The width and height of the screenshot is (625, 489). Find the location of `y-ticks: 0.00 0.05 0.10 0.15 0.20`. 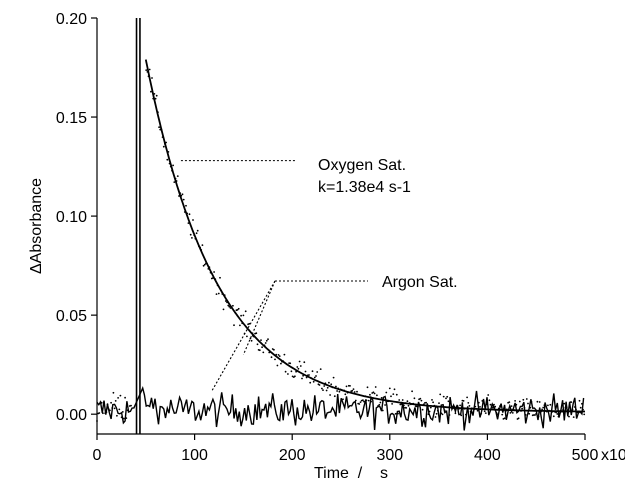

y-ticks: 0.00 0.05 0.10 0.15 0.20 is located at coordinates (76, 217).